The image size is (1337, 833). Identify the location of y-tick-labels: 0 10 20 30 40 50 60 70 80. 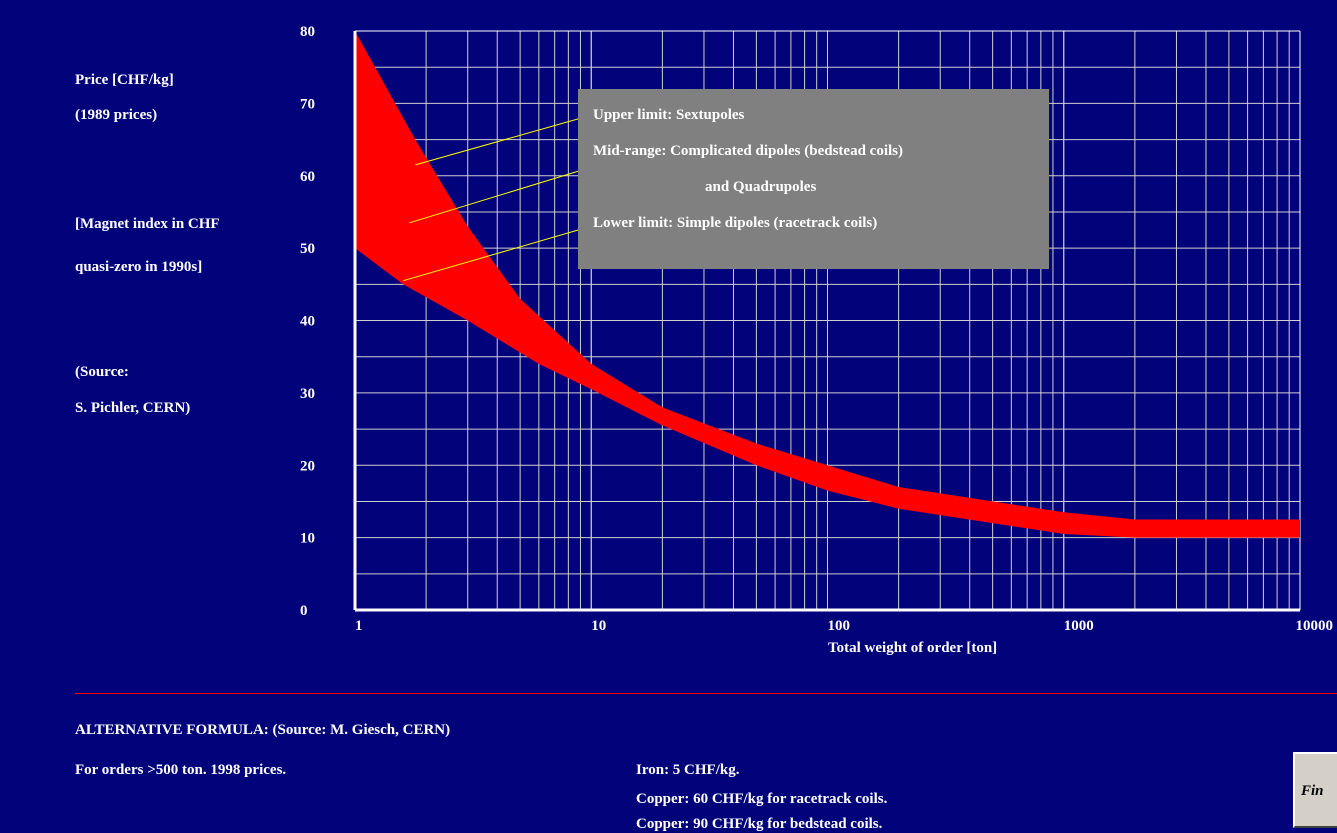
(307, 321).